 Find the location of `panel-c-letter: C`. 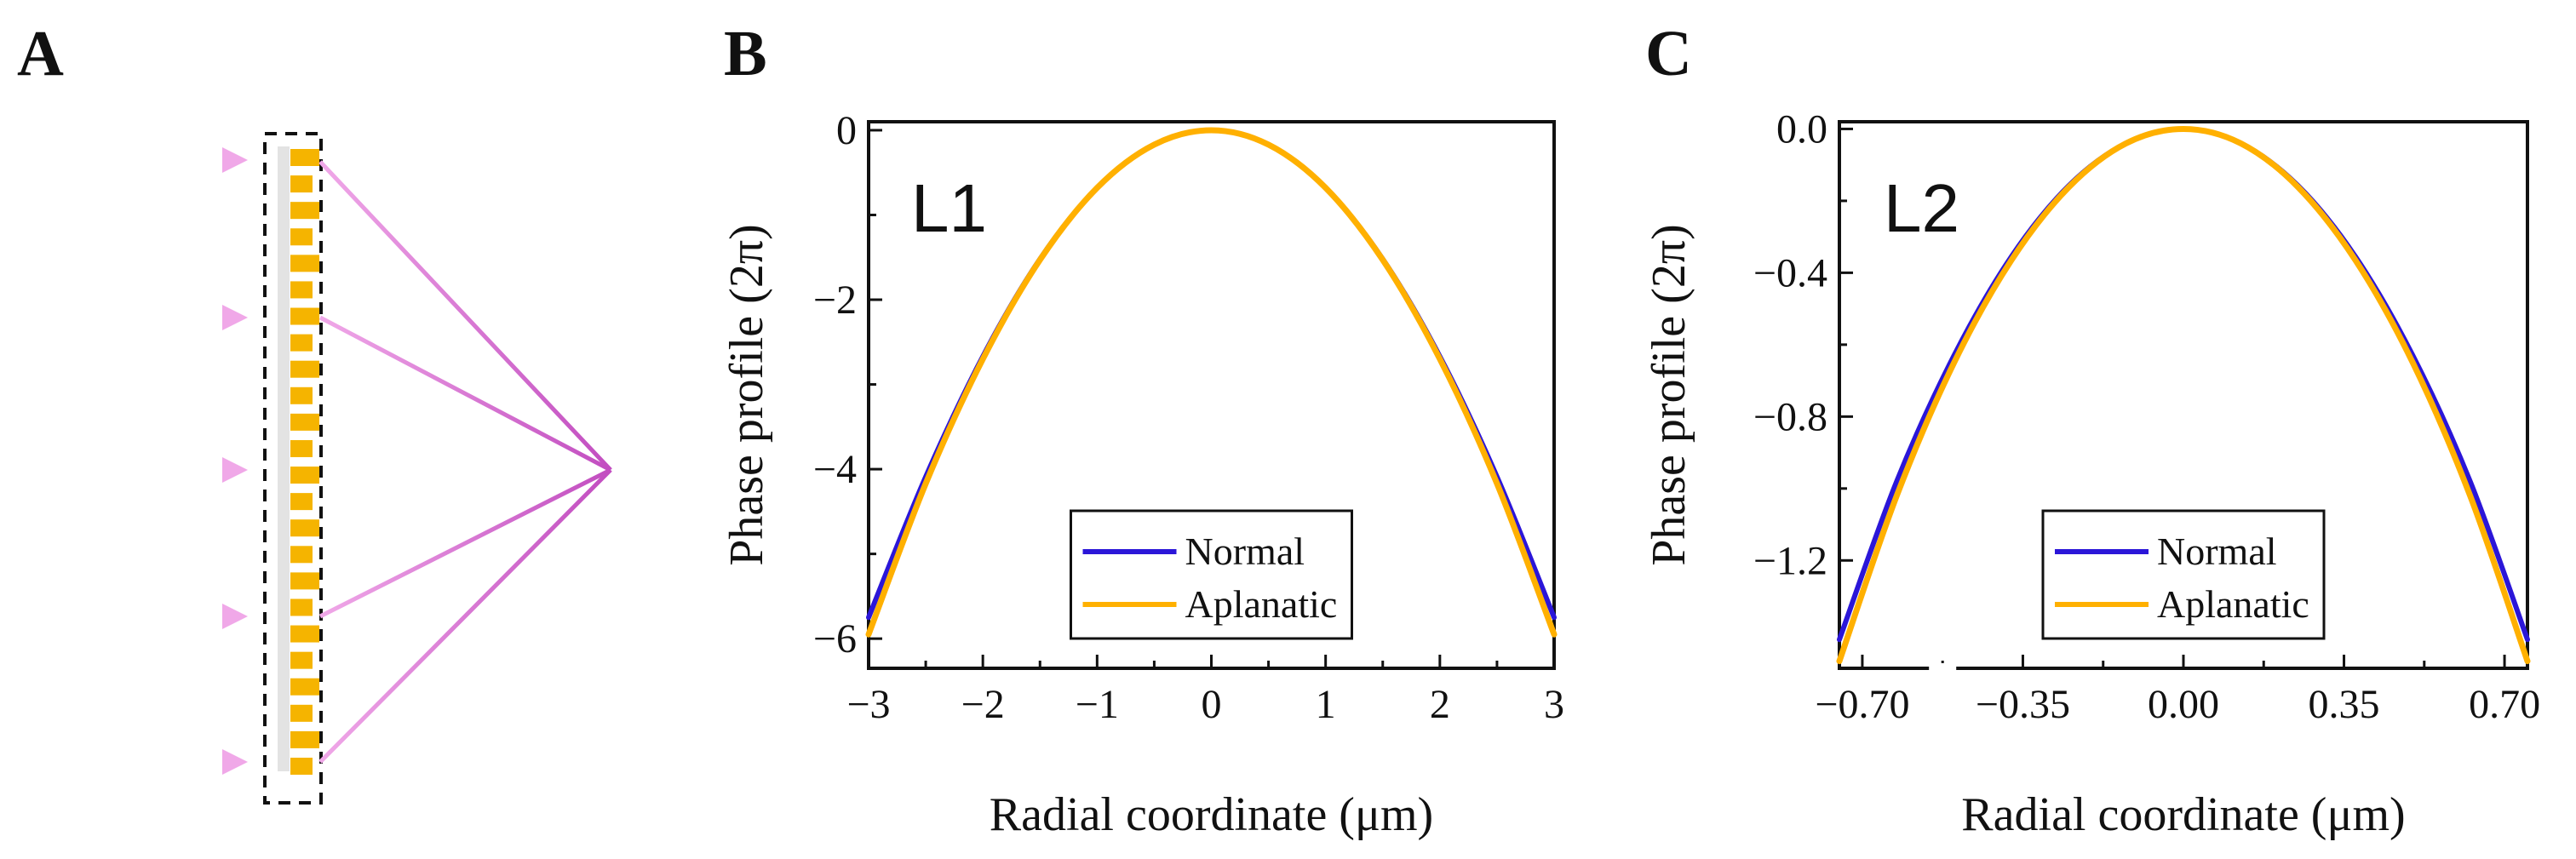

panel-c-letter: C is located at coordinates (1668, 53).